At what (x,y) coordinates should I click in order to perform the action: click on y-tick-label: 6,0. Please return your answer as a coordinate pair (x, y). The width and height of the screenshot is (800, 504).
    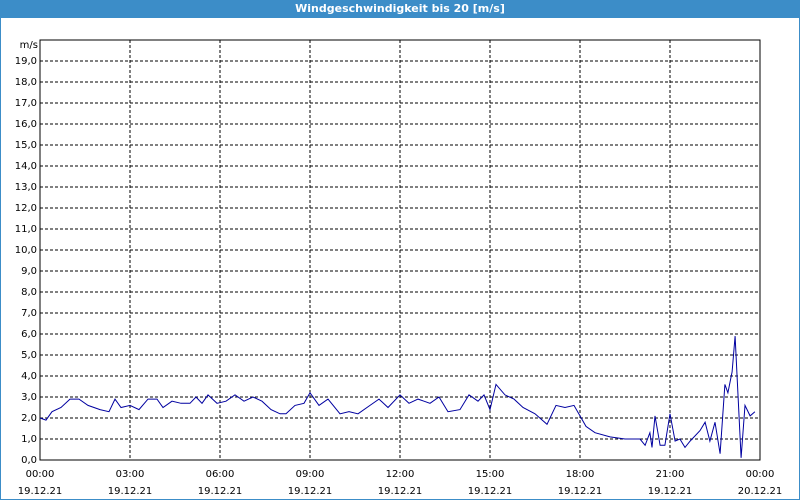
    Looking at the image, I should click on (29, 334).